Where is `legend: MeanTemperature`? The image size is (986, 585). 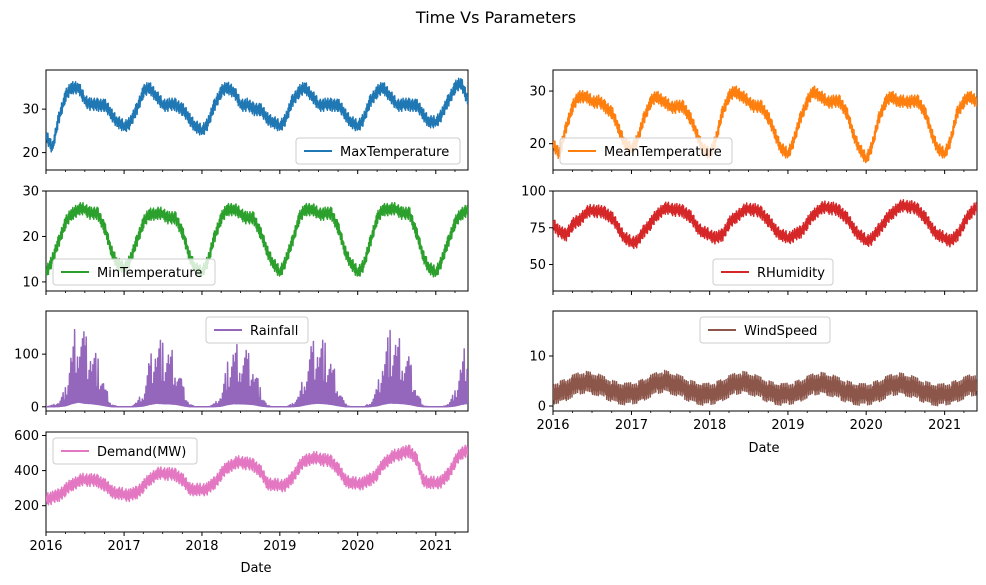
legend: MeanTemperature is located at coordinates (646, 151).